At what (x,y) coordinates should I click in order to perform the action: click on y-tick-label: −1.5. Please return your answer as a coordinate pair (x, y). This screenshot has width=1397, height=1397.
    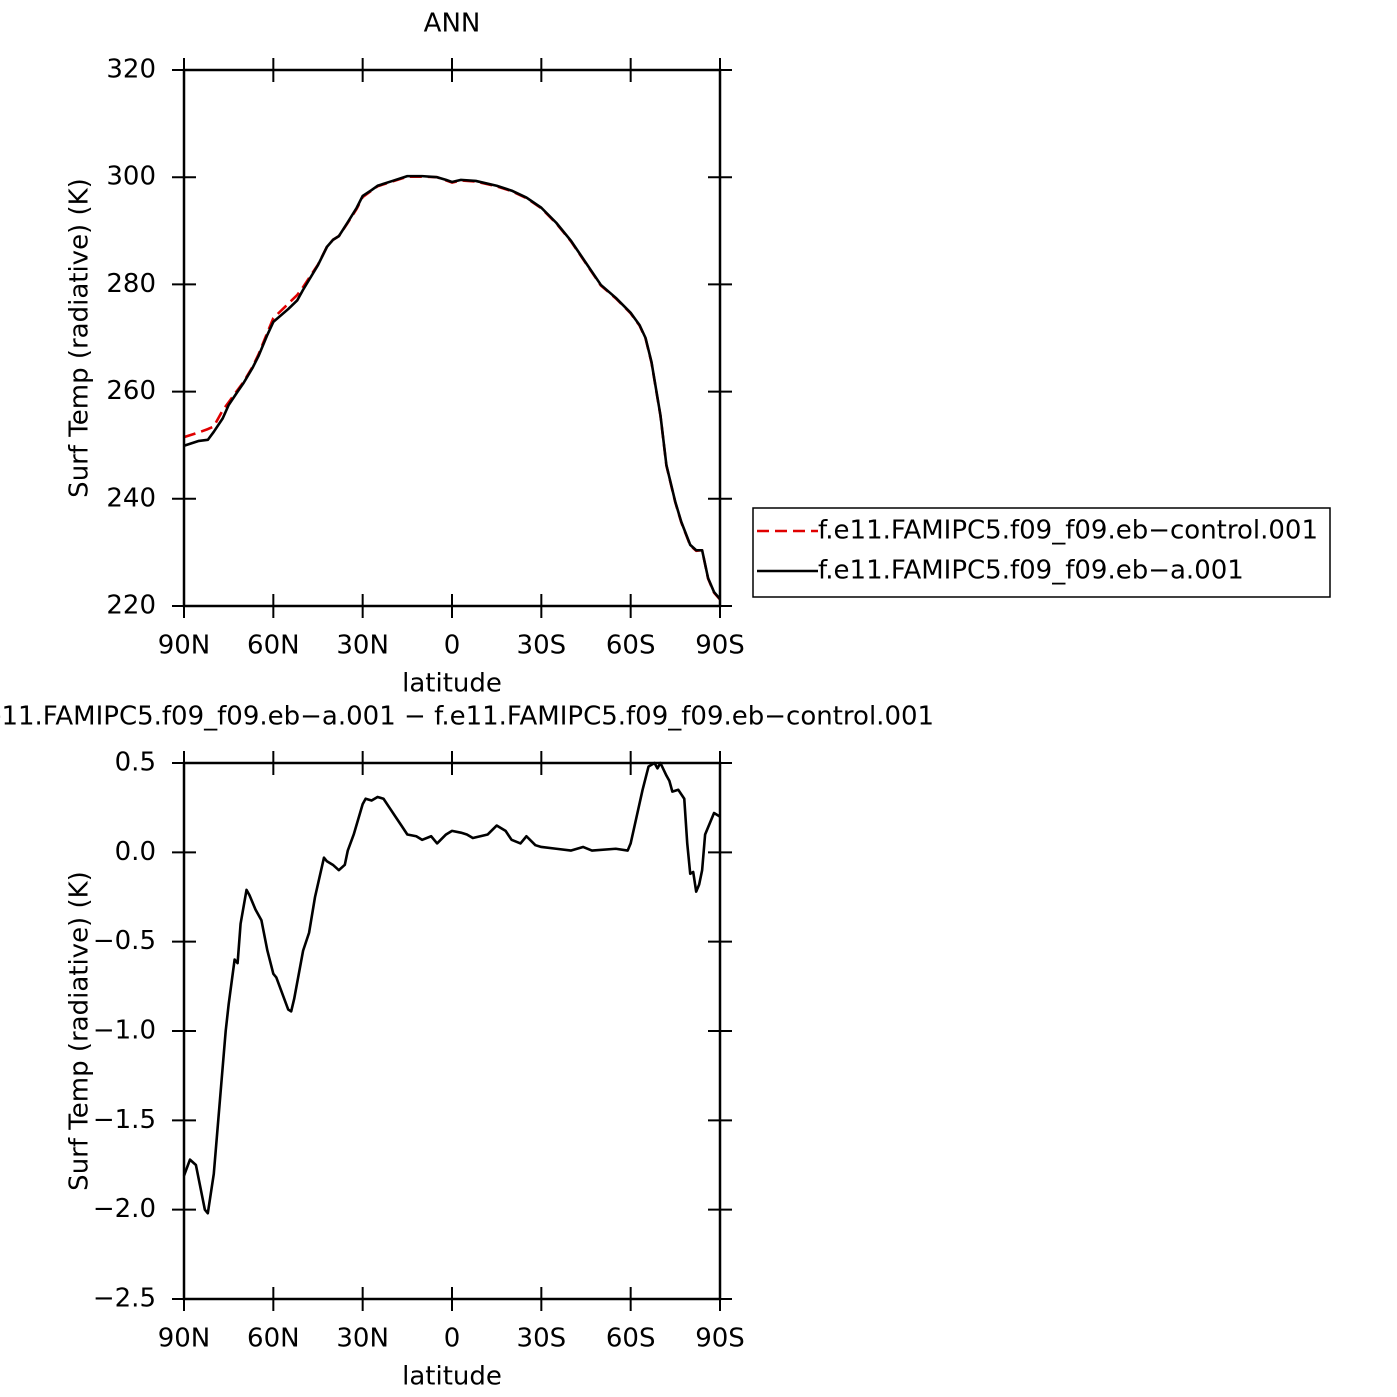
    Looking at the image, I should click on (124, 1120).